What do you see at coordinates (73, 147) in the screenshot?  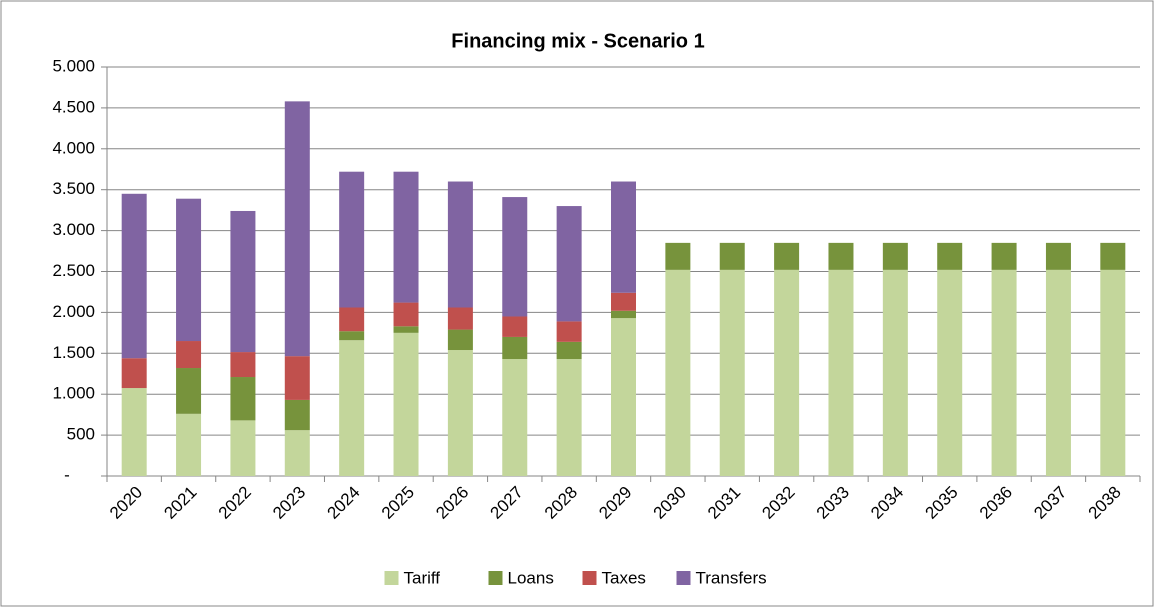 I see `y-tick-label: 4.000` at bounding box center [73, 147].